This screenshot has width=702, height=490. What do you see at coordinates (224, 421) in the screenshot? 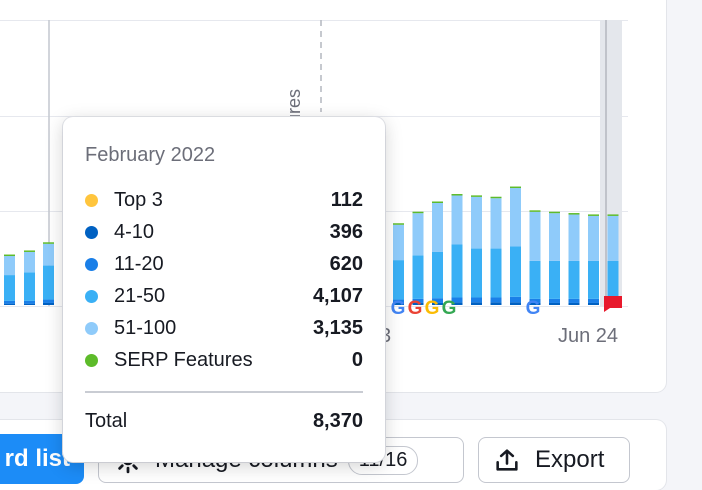
I see `tooltip-total-row: Total 8,370` at bounding box center [224, 421].